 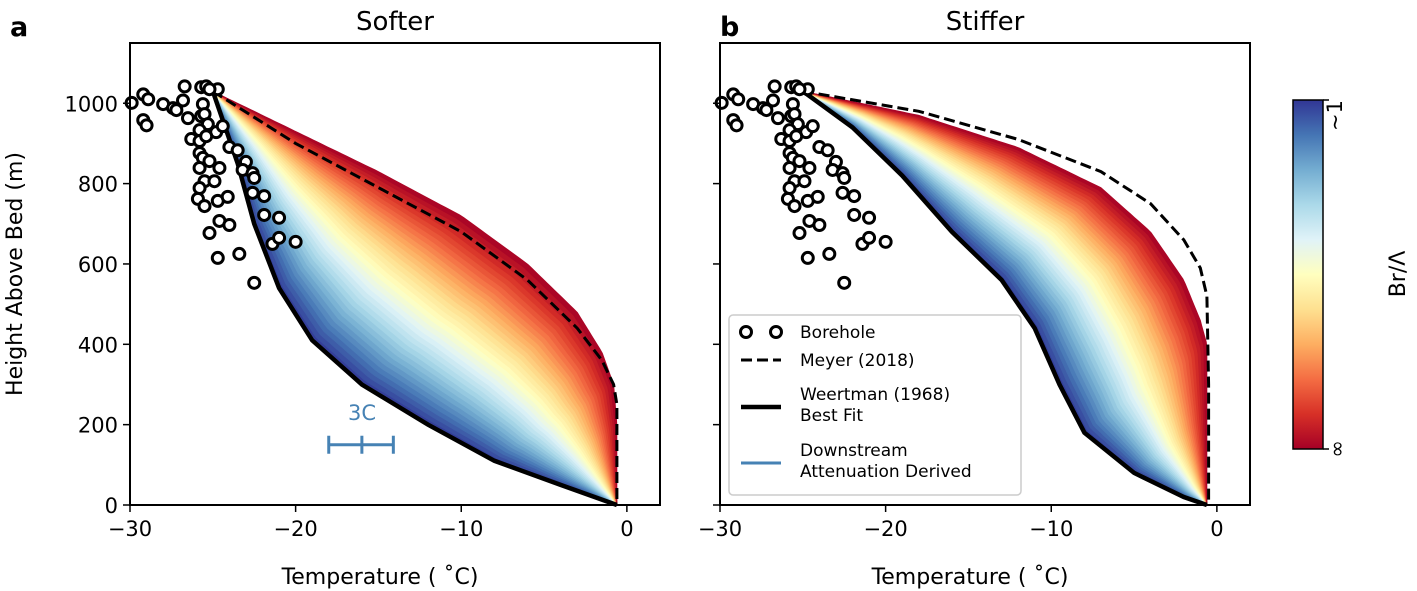 I want to click on colorbar: ~1 ∞ Br/Λ, so click(x=1351, y=278).